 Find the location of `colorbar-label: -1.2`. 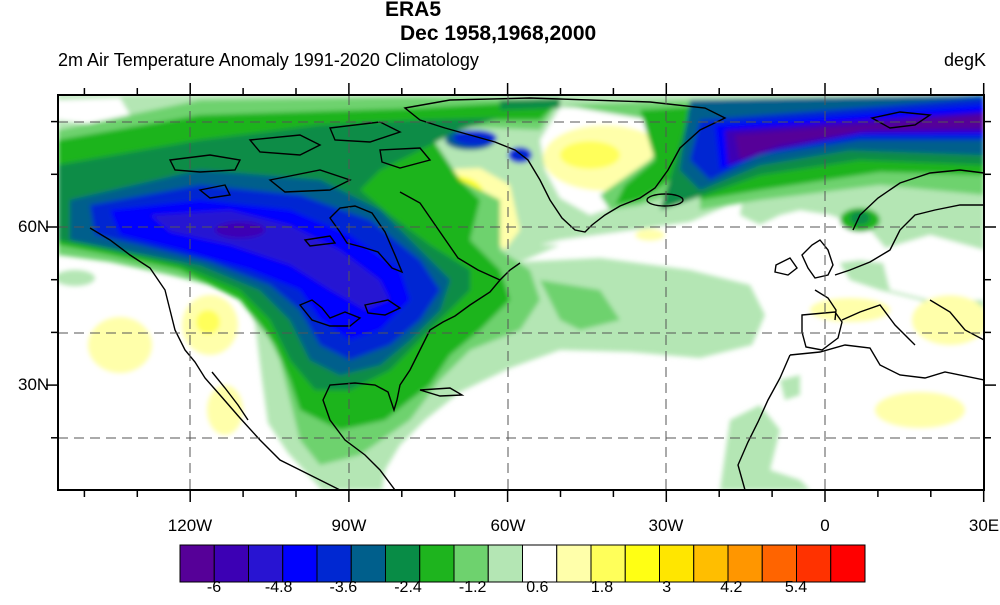

colorbar-label: -1.2 is located at coordinates (472, 587).